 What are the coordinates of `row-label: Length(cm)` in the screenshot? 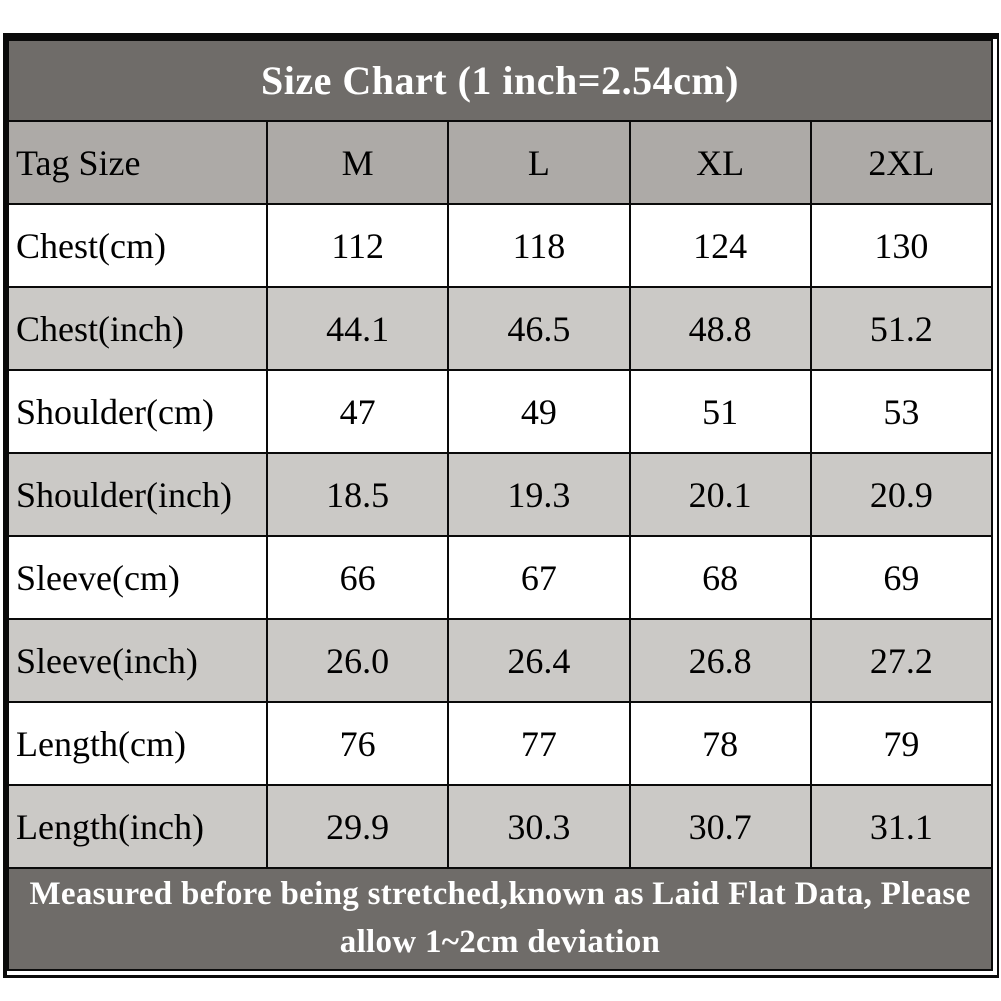 It's located at (137, 743).